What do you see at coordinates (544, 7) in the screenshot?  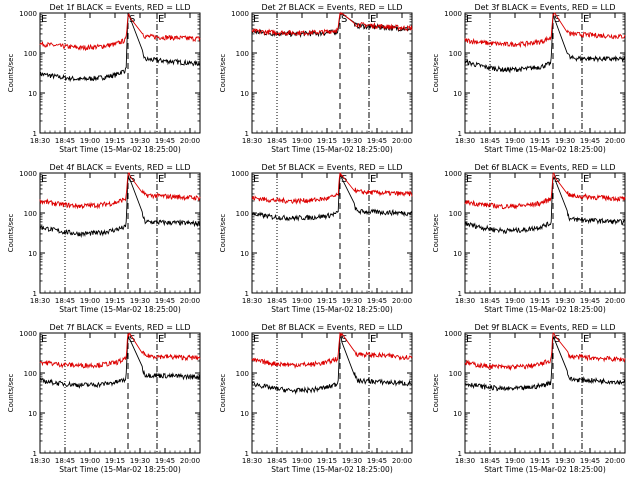 I see `panel-title: Det 3f BLACK = Events, RED = LLD` at bounding box center [544, 7].